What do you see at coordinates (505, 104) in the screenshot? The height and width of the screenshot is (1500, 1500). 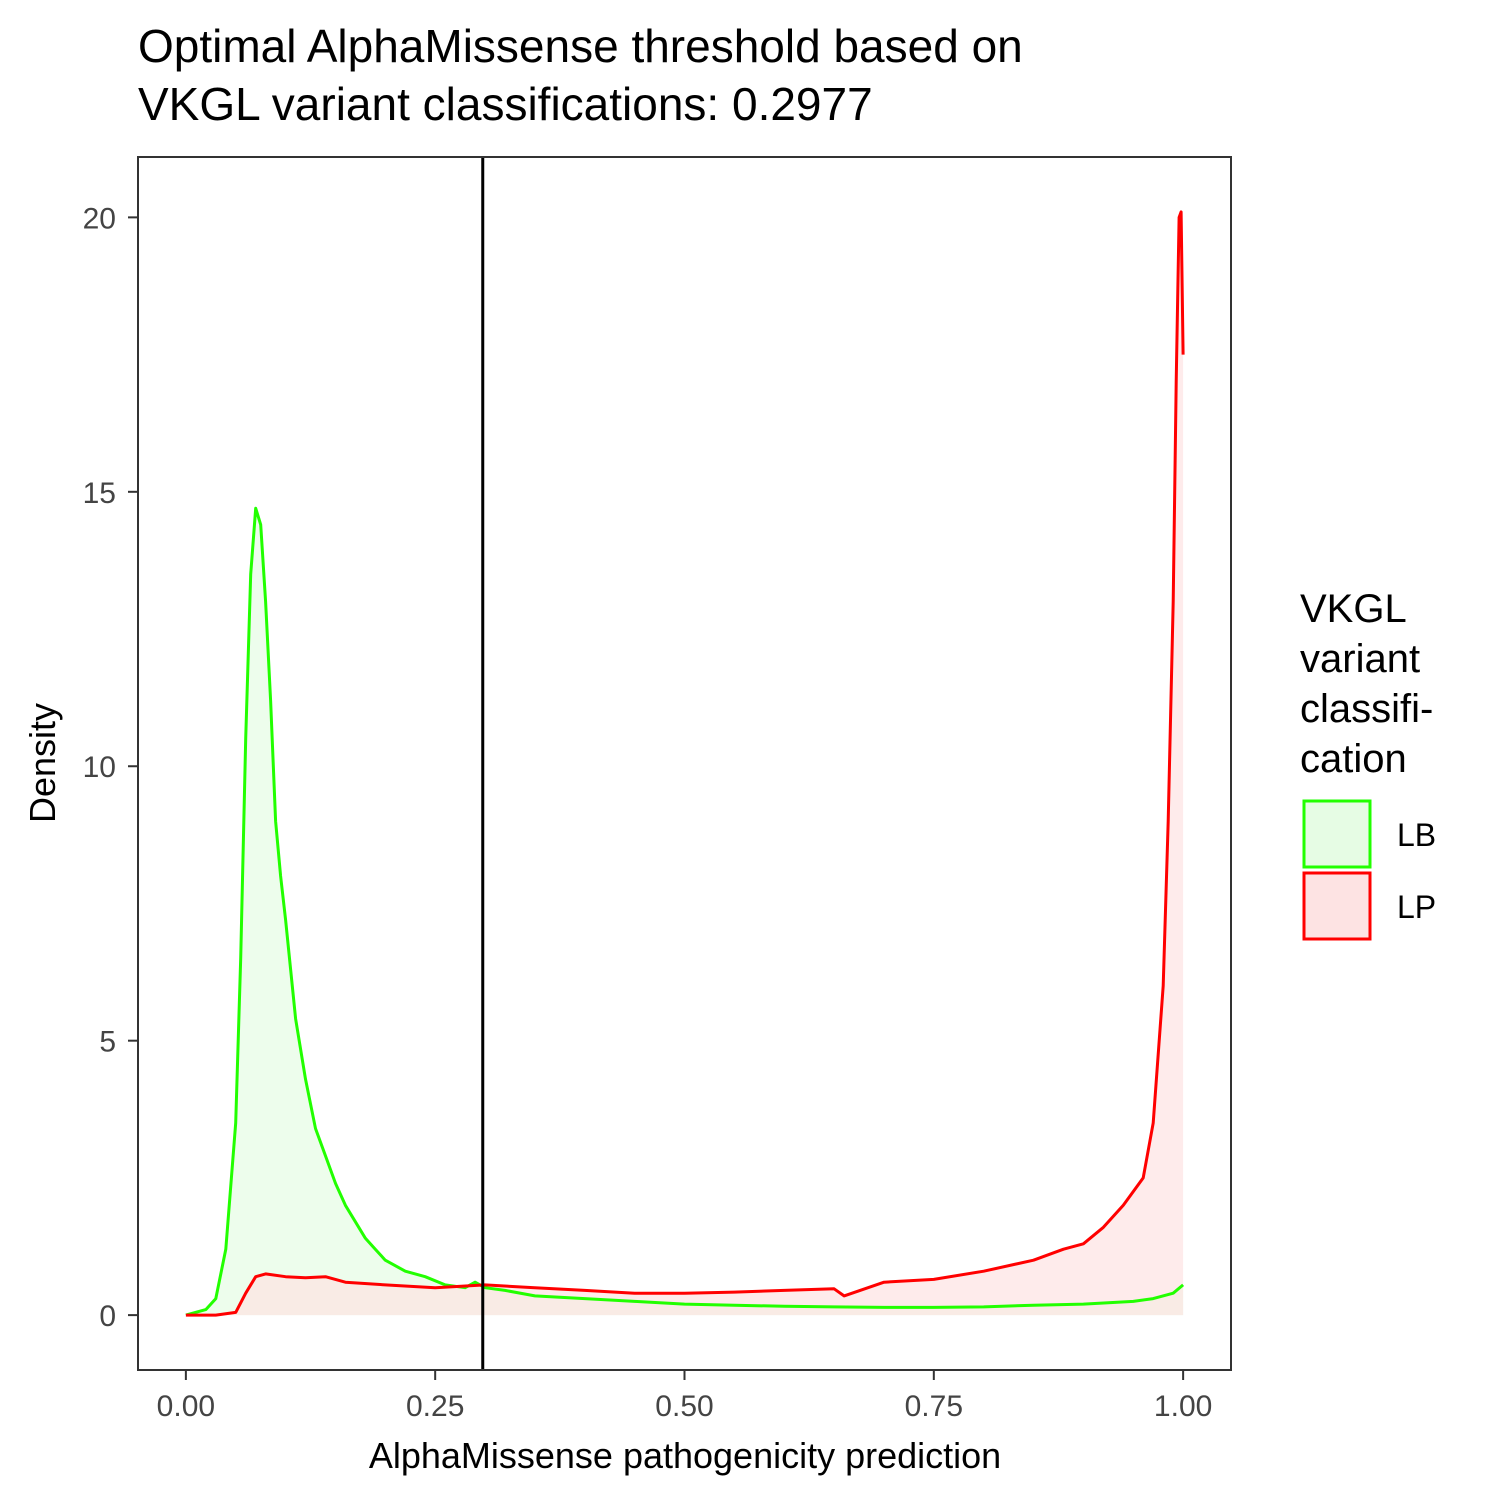 I see `chart-title-line-2: VKGL variant classifications: 0.2977` at bounding box center [505, 104].